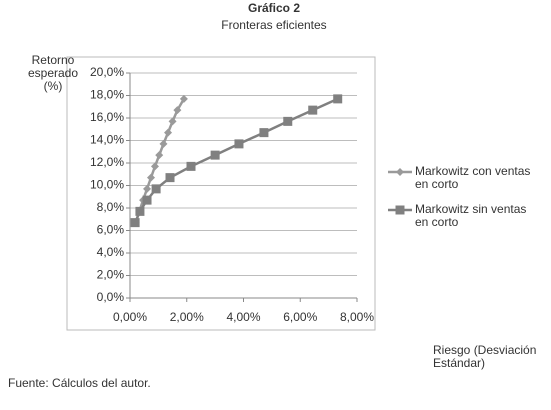 The image size is (551, 410). What do you see at coordinates (471, 215) in the screenshot?
I see `legend-label: Markowitz sin ventas en corto` at bounding box center [471, 215].